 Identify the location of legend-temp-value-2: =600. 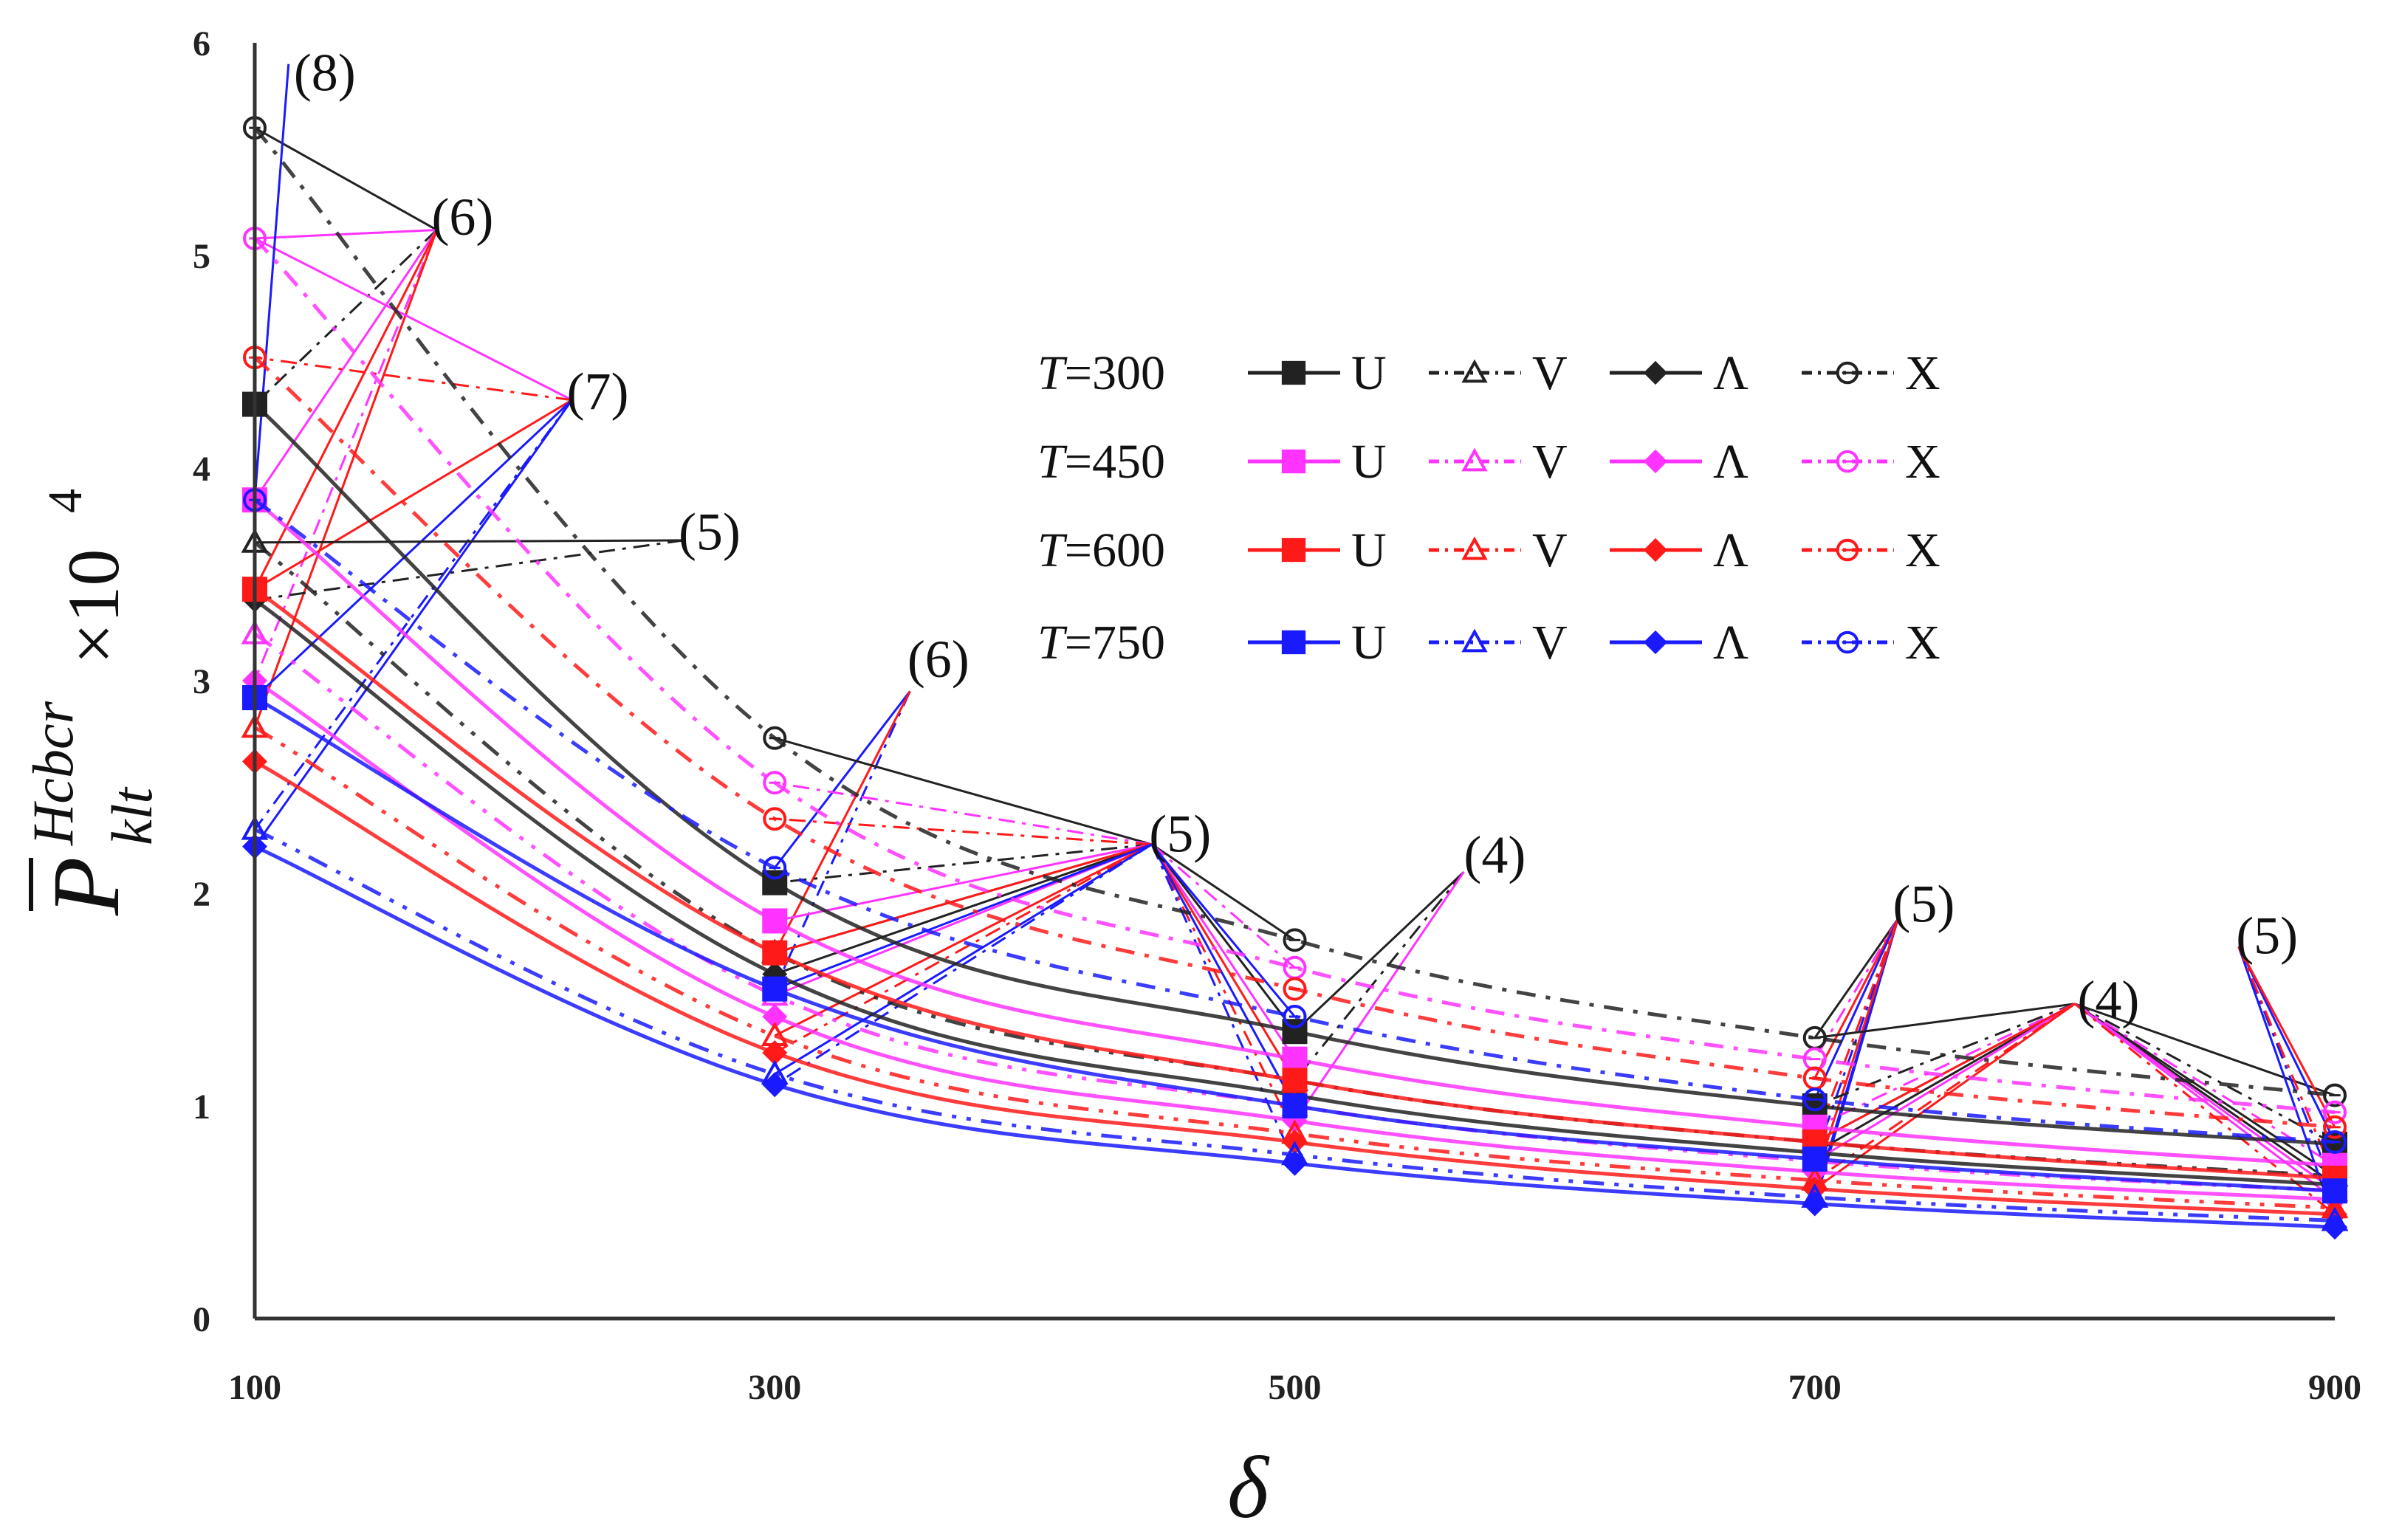
(1115, 550).